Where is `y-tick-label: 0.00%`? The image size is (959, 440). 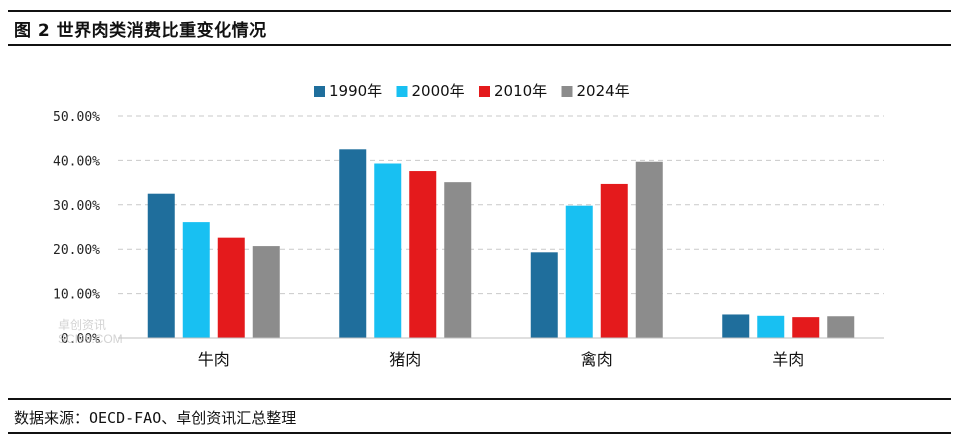 y-tick-label: 0.00% is located at coordinates (80, 339).